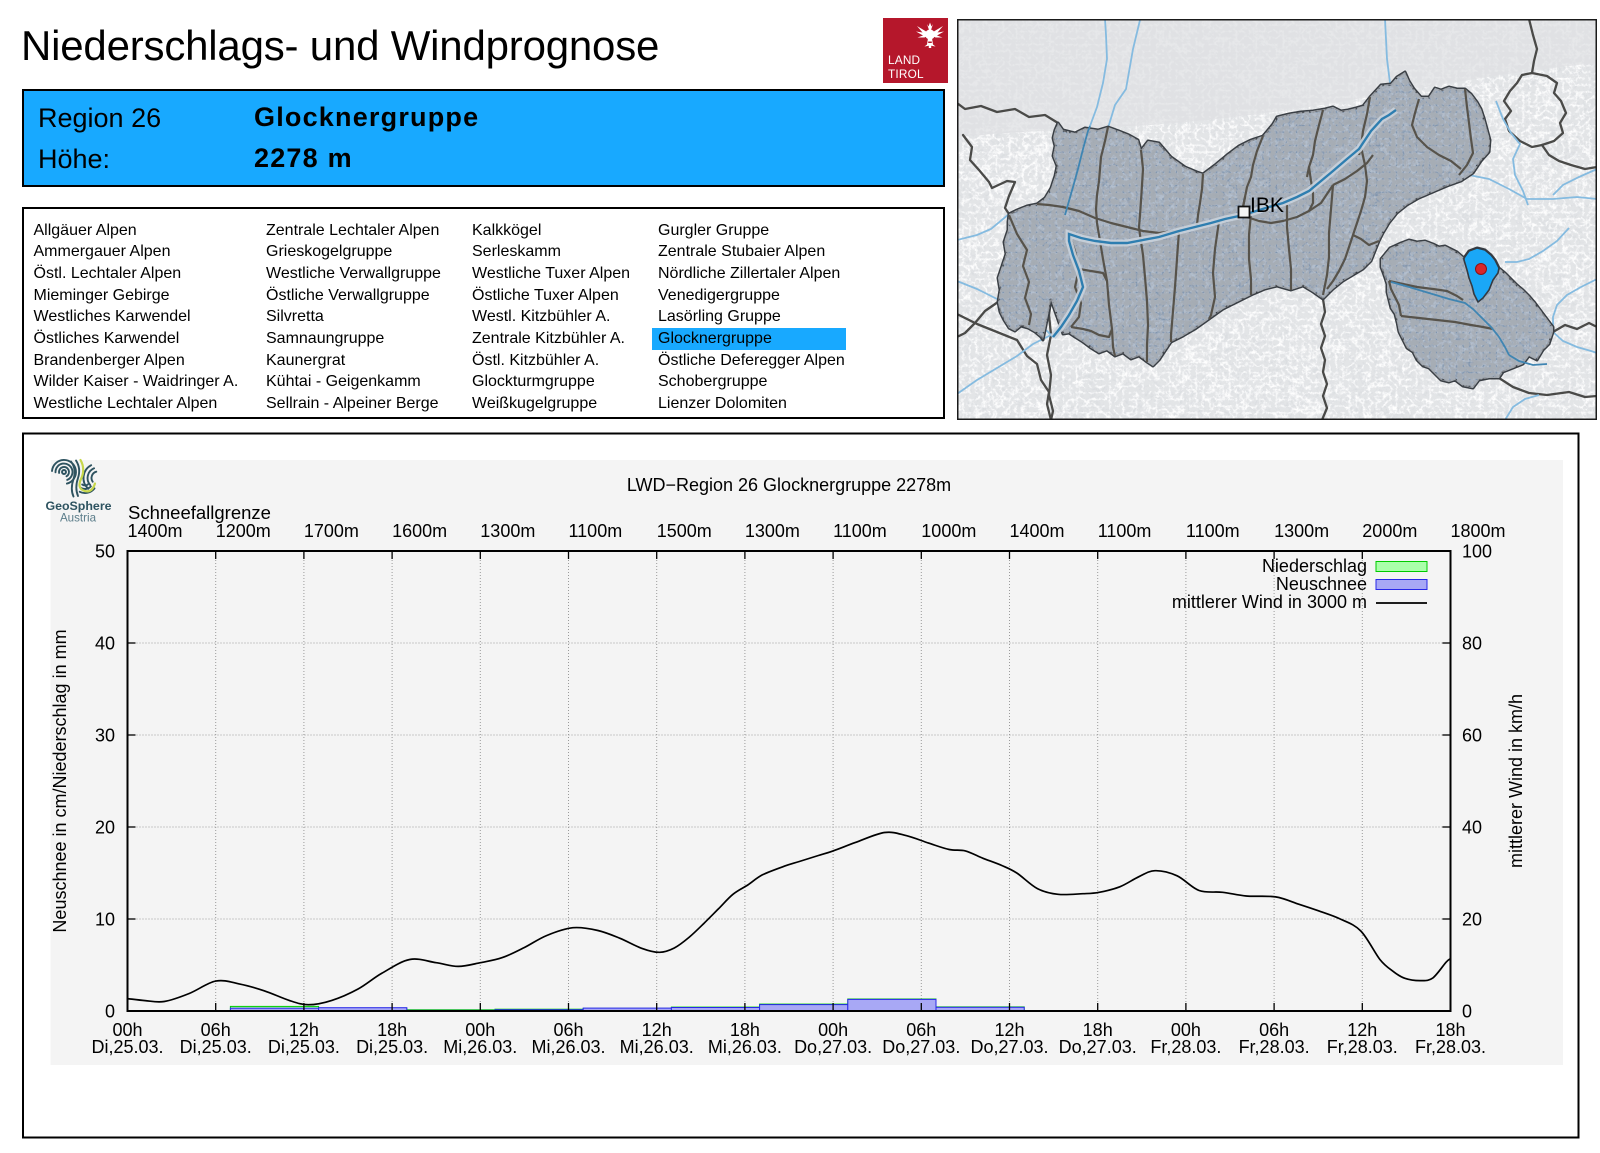 Image resolution: width=1600 pixels, height=1153 pixels. Describe the element at coordinates (105, 736) in the screenshot. I see `svg-text: 30` at that location.